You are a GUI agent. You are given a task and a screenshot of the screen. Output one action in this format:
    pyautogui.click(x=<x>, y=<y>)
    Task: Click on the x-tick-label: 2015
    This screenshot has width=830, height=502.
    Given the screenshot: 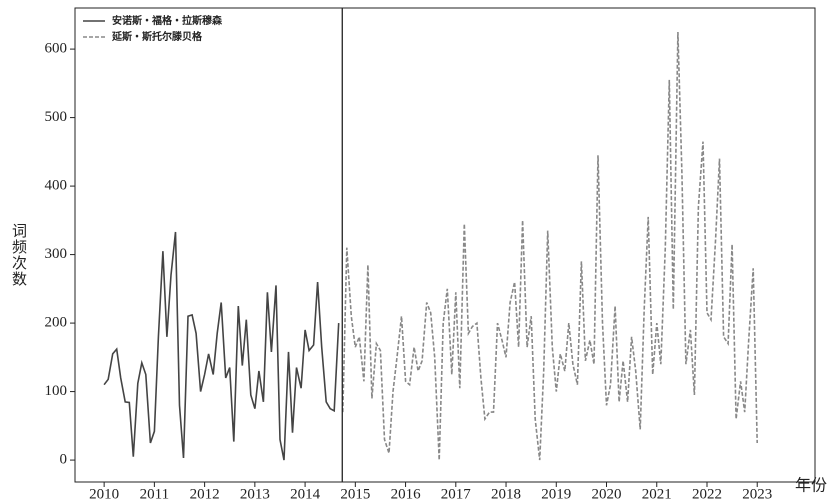 What is the action you would take?
    pyautogui.click(x=355, y=494)
    